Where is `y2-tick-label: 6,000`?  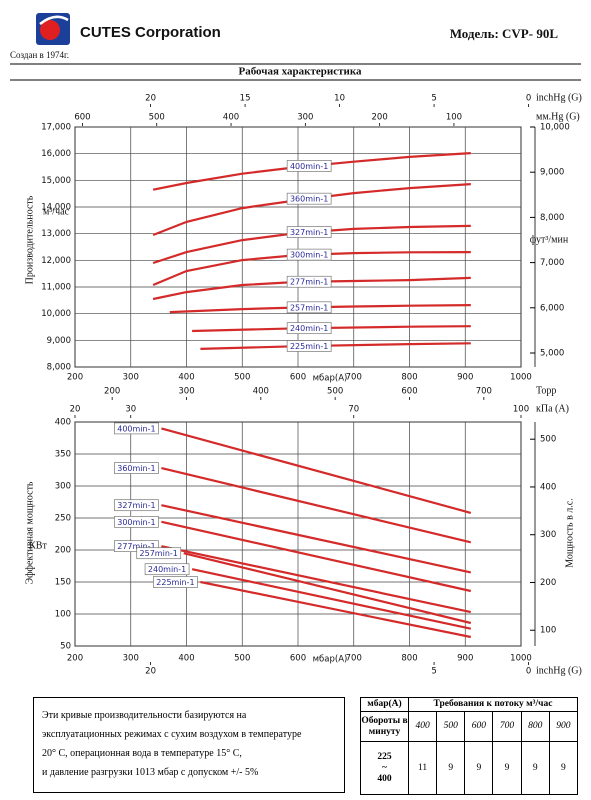
y2-tick-label: 6,000 is located at coordinates (552, 308).